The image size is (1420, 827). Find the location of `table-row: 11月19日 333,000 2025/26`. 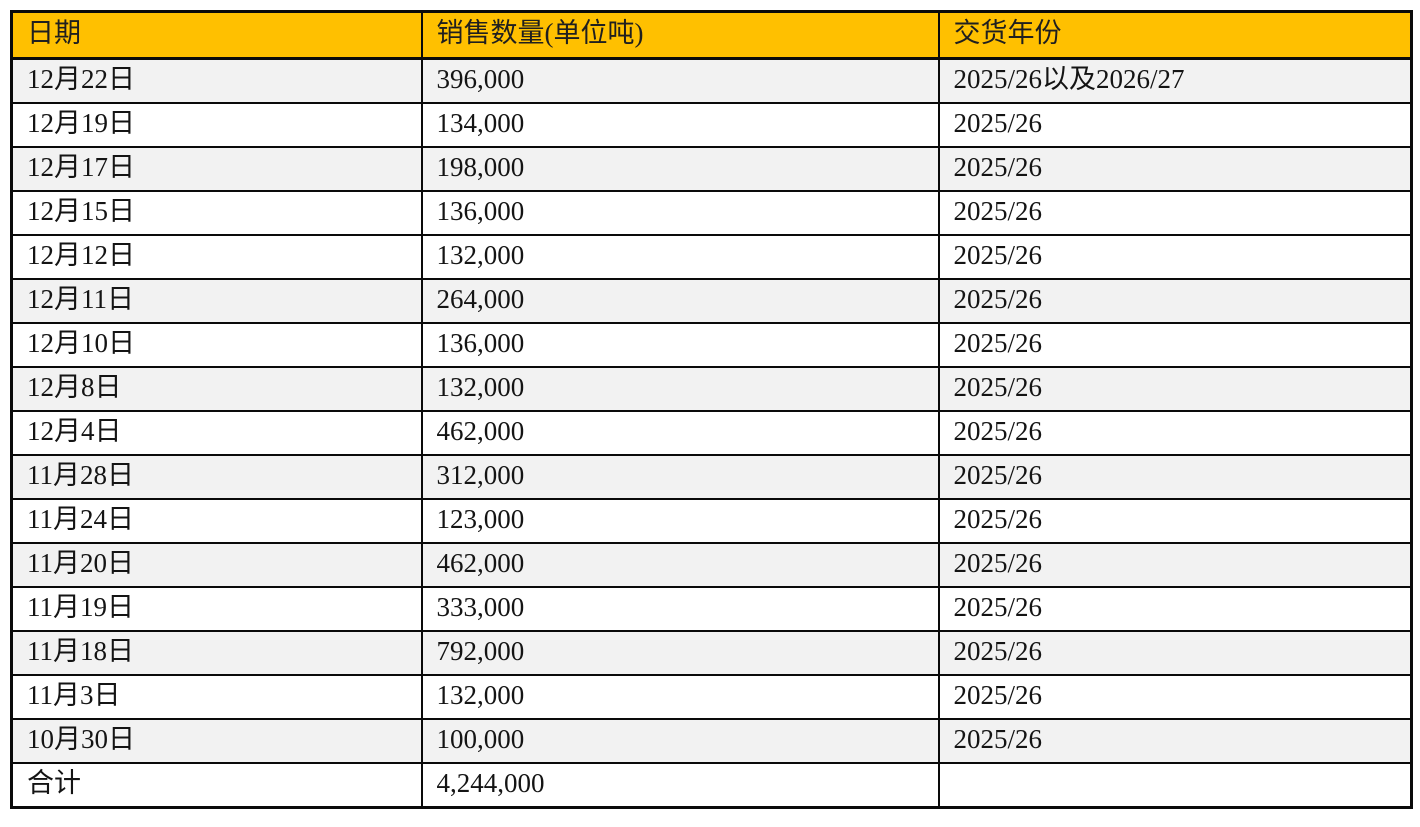

table-row: 11月19日 333,000 2025/26 is located at coordinates (711, 609).